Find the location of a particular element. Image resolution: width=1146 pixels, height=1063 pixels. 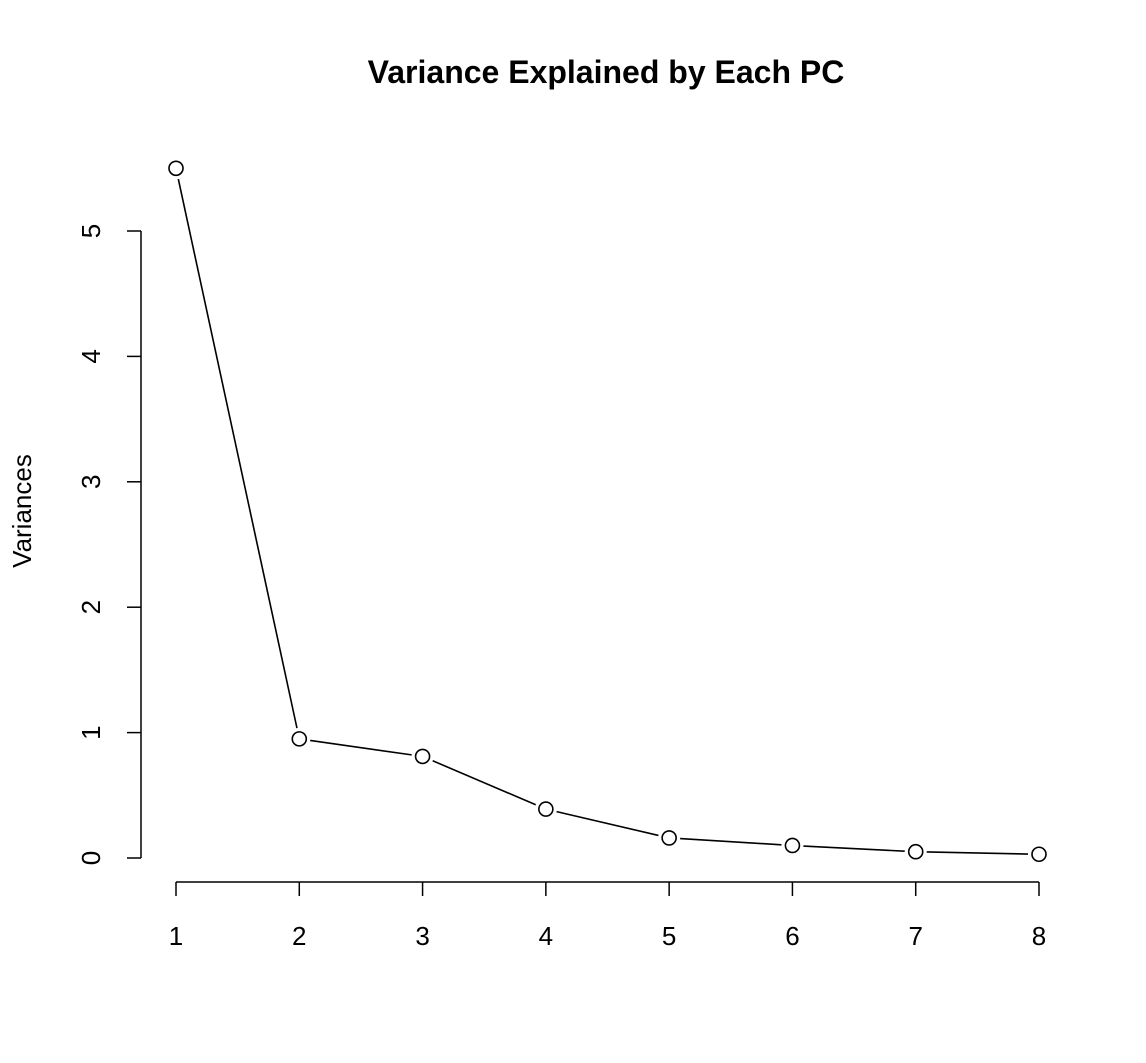

chart-title: Variance Explained by Each PC is located at coordinates (606, 72).